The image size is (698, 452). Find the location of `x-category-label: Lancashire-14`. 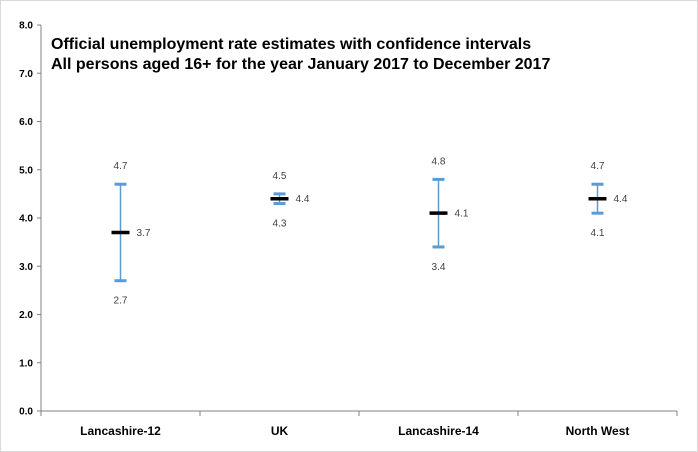

x-category-label: Lancashire-14 is located at coordinates (438, 431).